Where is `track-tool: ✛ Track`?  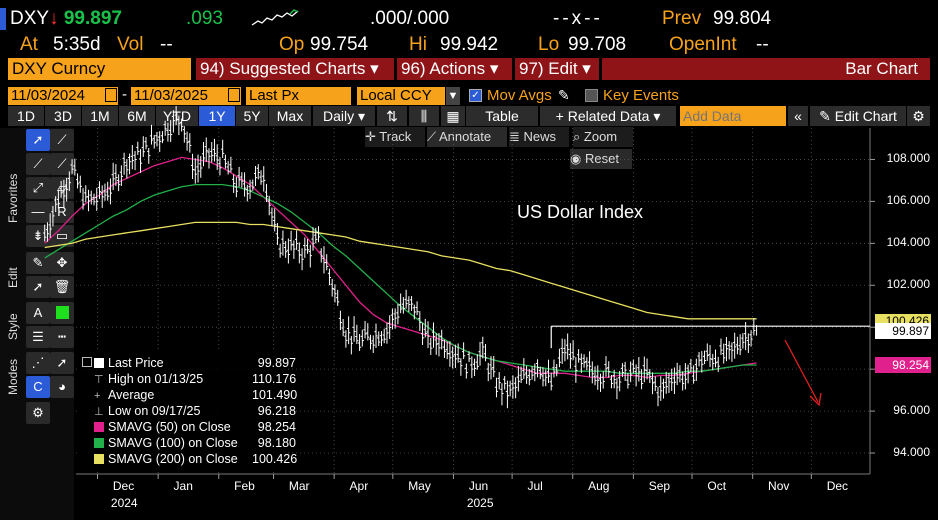
track-tool: ✛ Track is located at coordinates (395, 137).